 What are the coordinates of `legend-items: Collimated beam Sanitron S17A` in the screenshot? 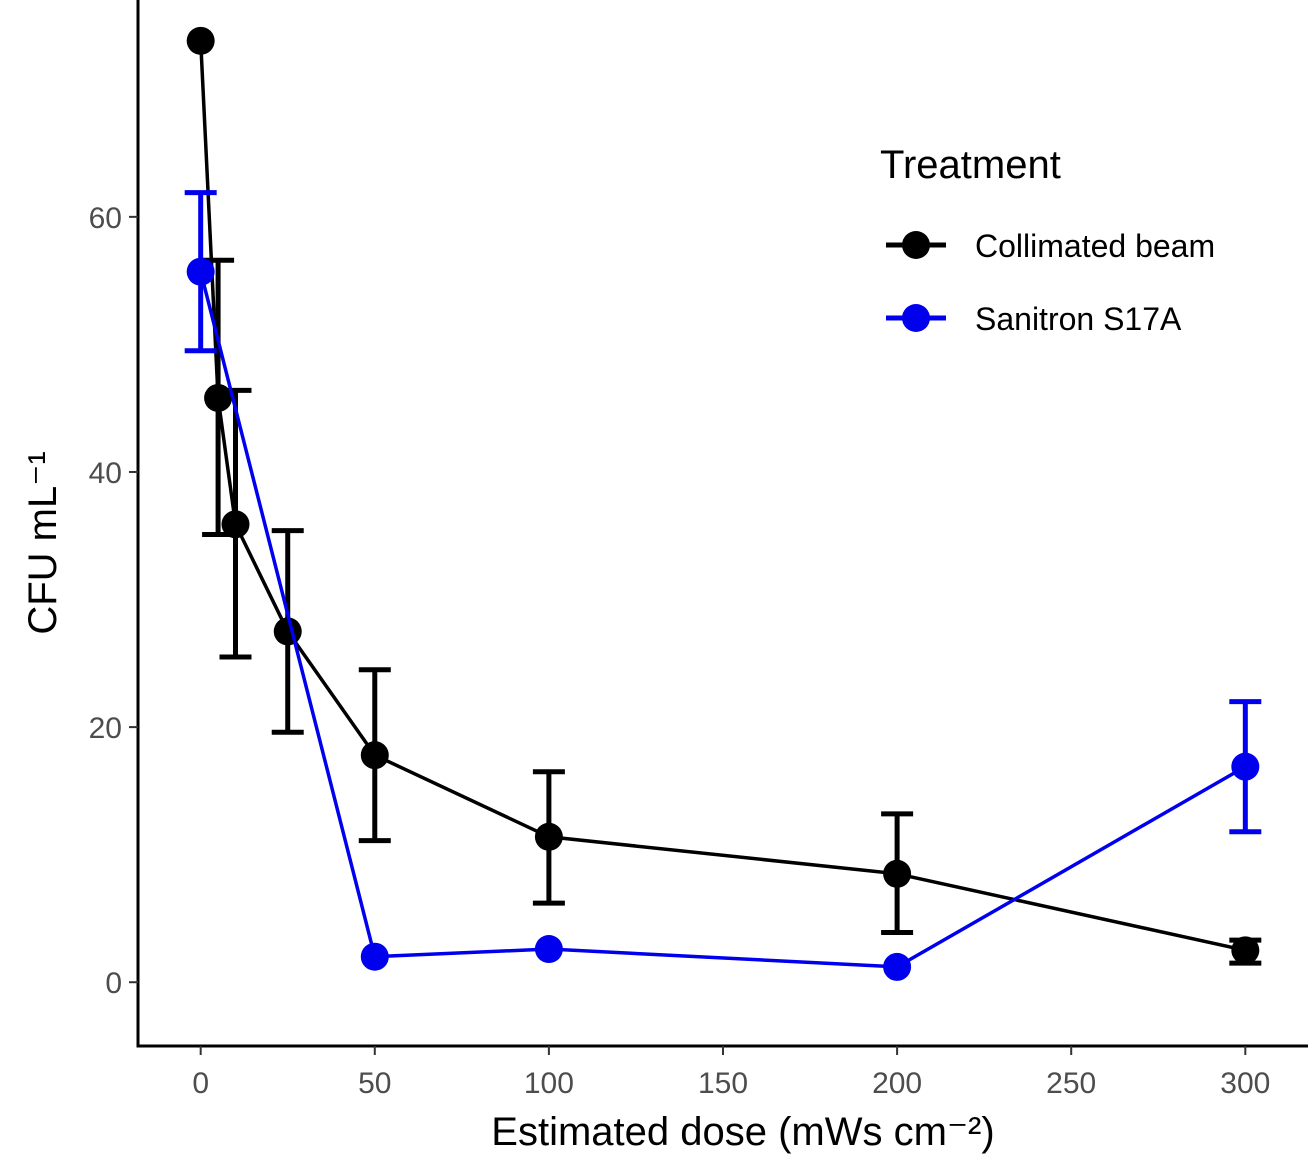 It's located at (1050, 282).